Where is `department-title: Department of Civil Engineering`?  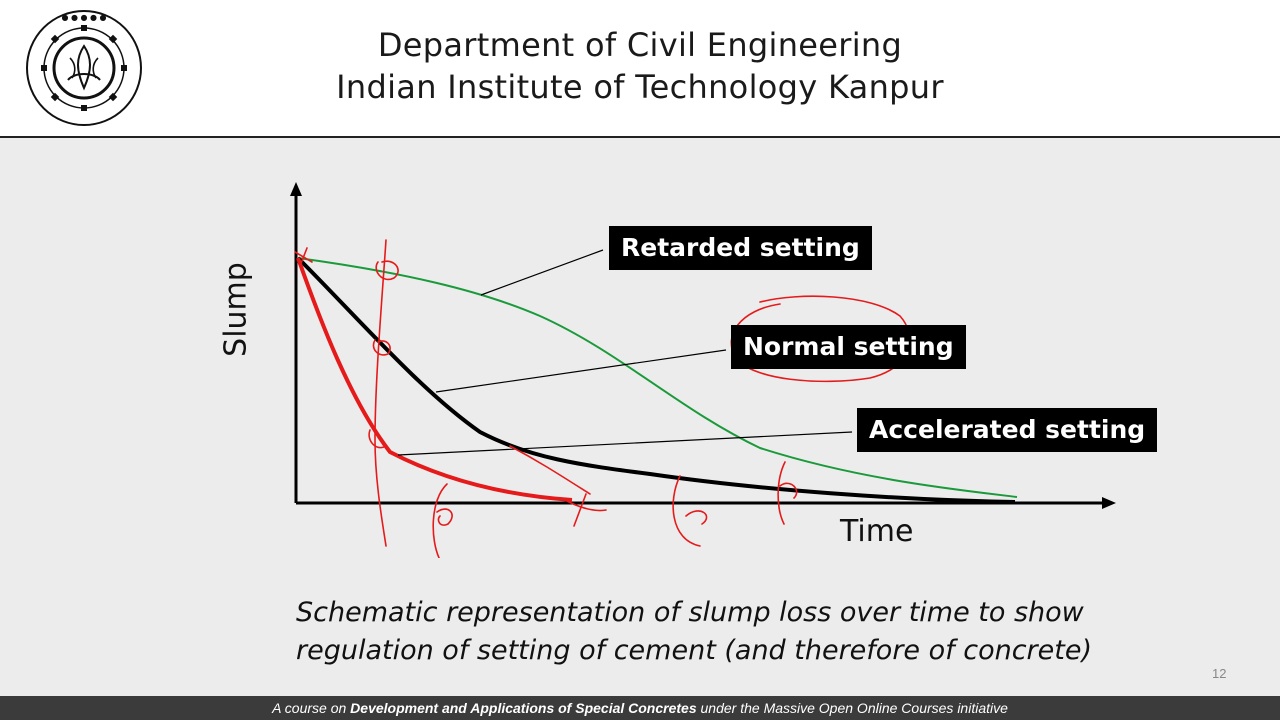
department-title: Department of Civil Engineering is located at coordinates (640, 45).